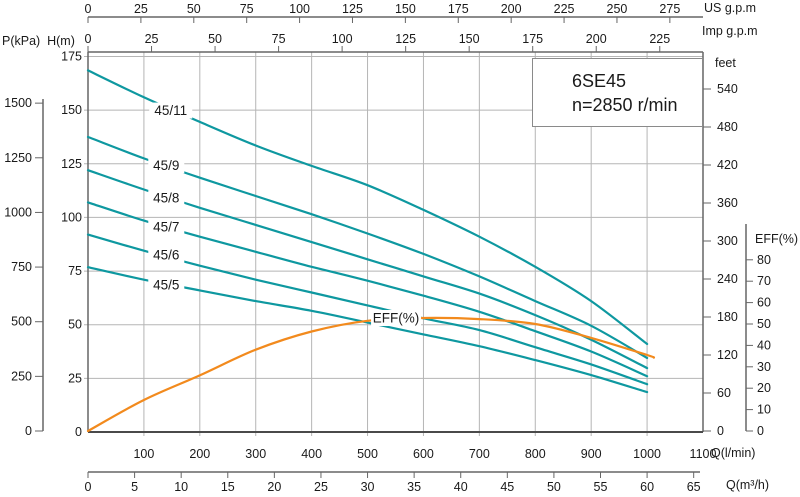 Image resolution: width=800 pixels, height=497 pixels. What do you see at coordinates (28, 431) in the screenshot?
I see `pressure-tick-label: 0` at bounding box center [28, 431].